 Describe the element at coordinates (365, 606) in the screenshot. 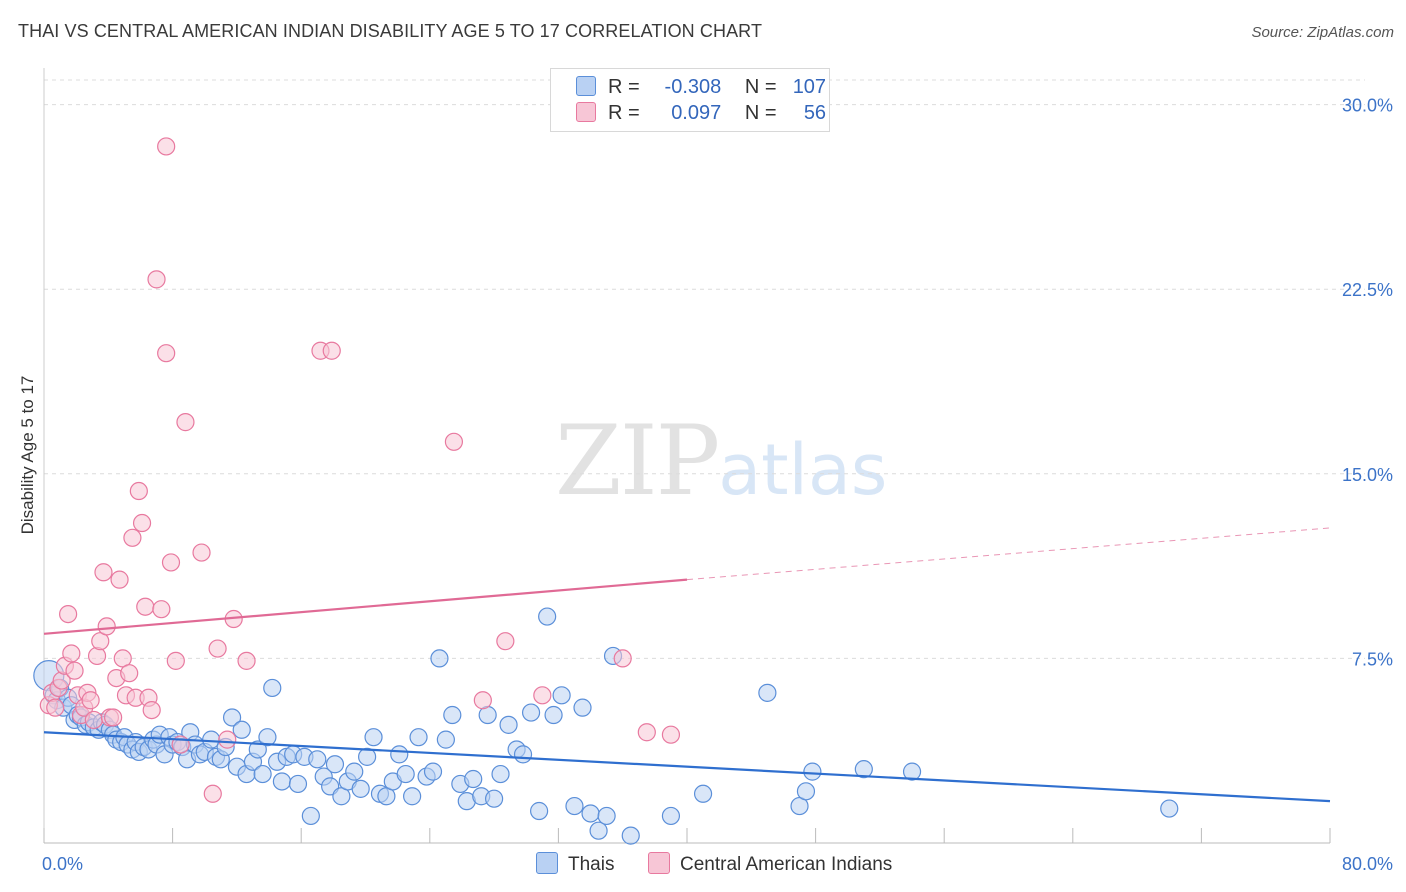

I see `cai-trend-line` at that location.